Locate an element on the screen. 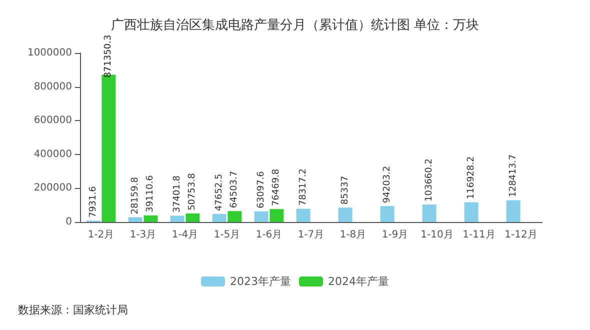  x-tick-label: 1-4月 is located at coordinates (185, 235).